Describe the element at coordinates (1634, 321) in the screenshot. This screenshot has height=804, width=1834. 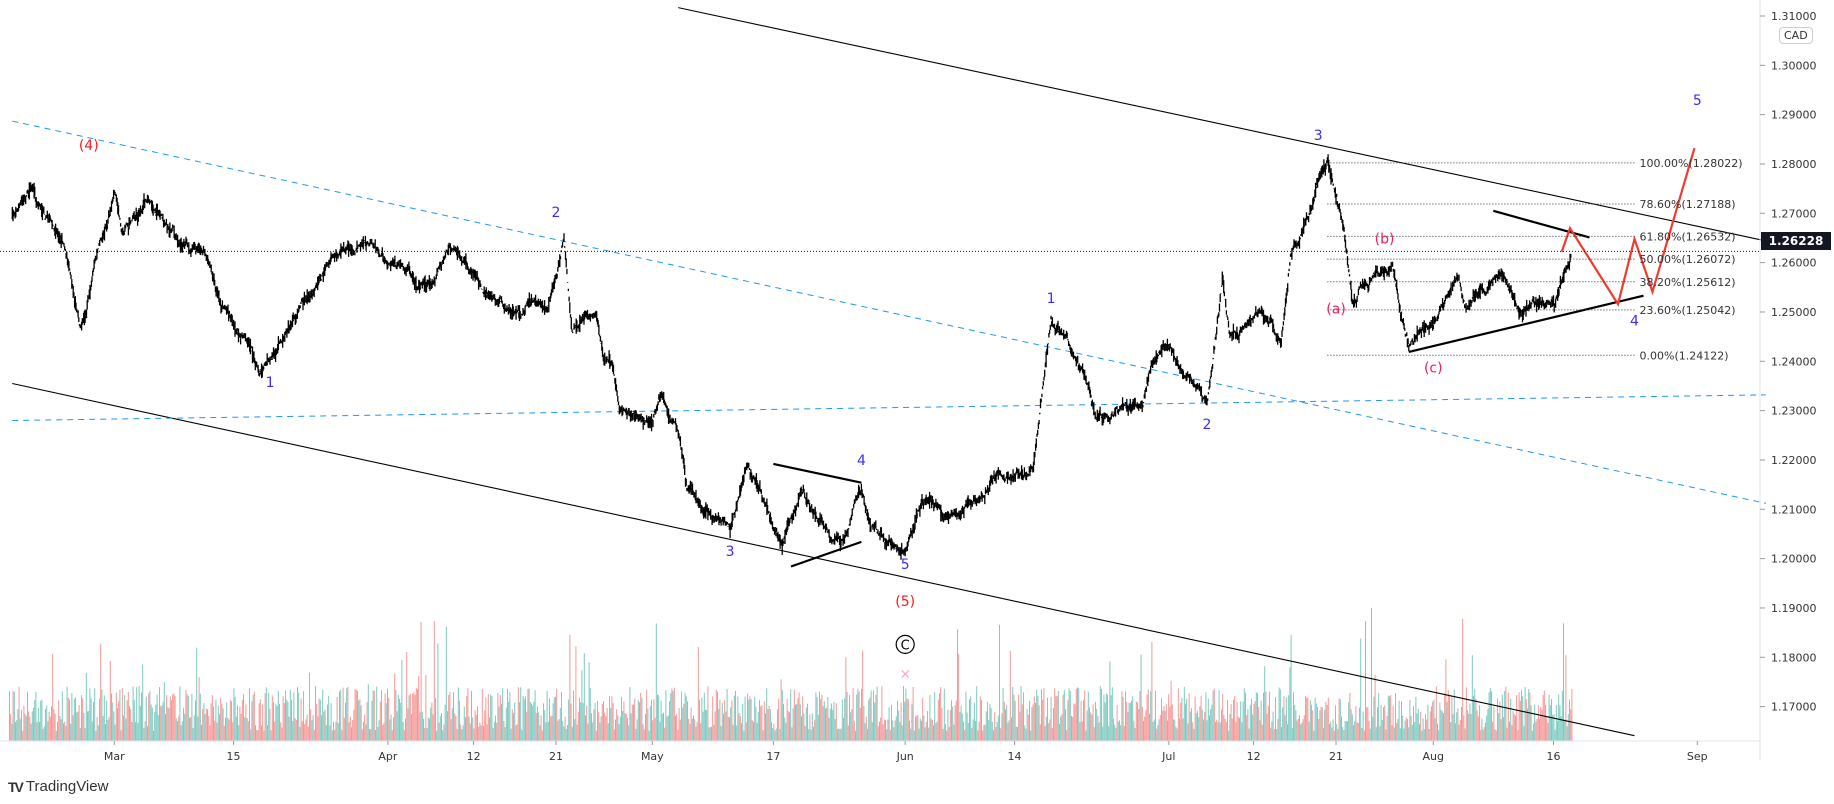
I see `wave-label: 4` at that location.